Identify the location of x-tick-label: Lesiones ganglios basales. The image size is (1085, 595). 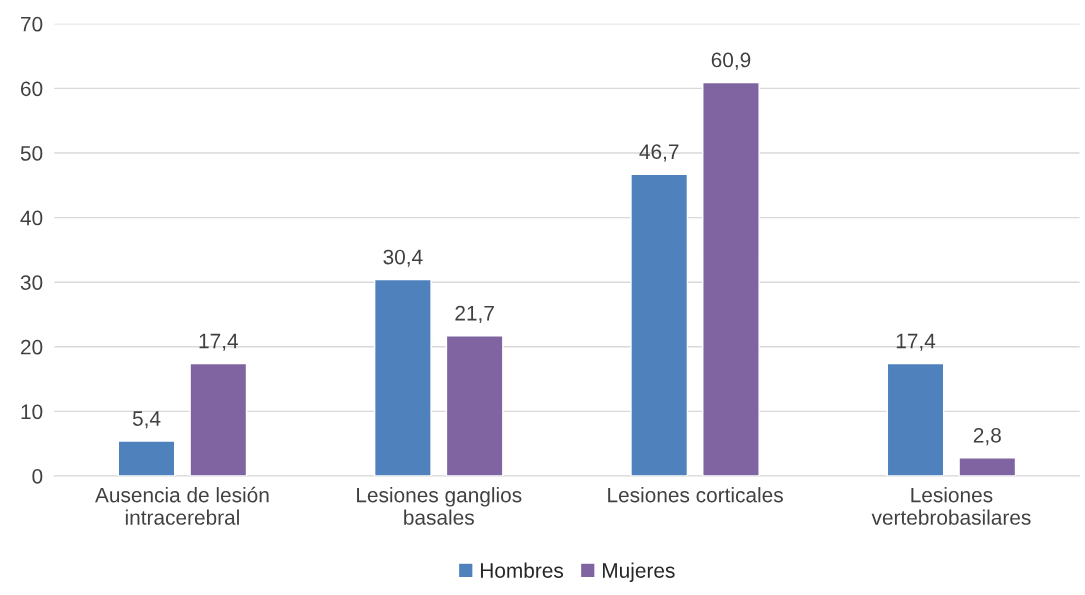
(439, 506).